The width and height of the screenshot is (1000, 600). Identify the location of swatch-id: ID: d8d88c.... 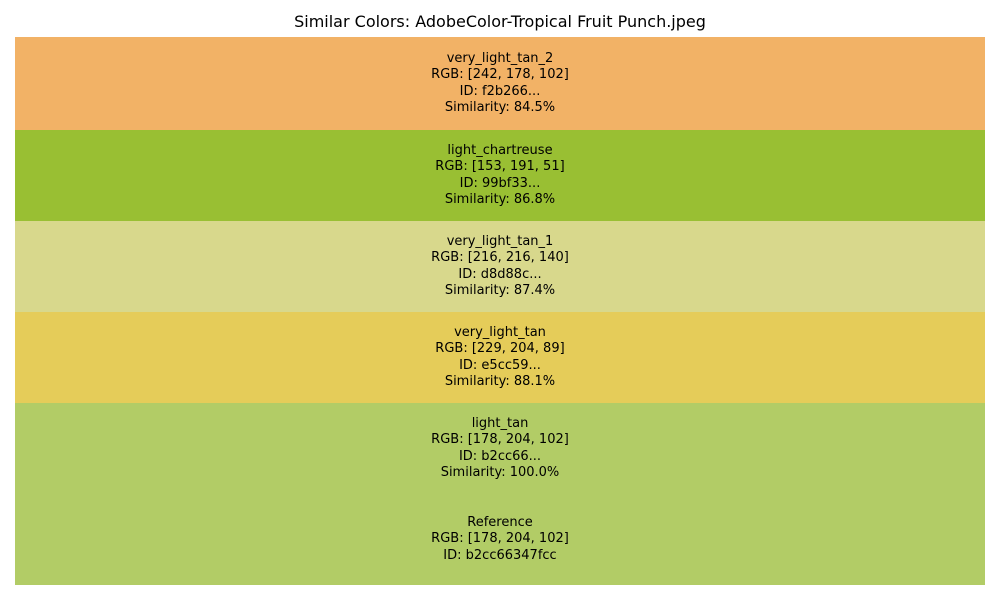
(500, 274).